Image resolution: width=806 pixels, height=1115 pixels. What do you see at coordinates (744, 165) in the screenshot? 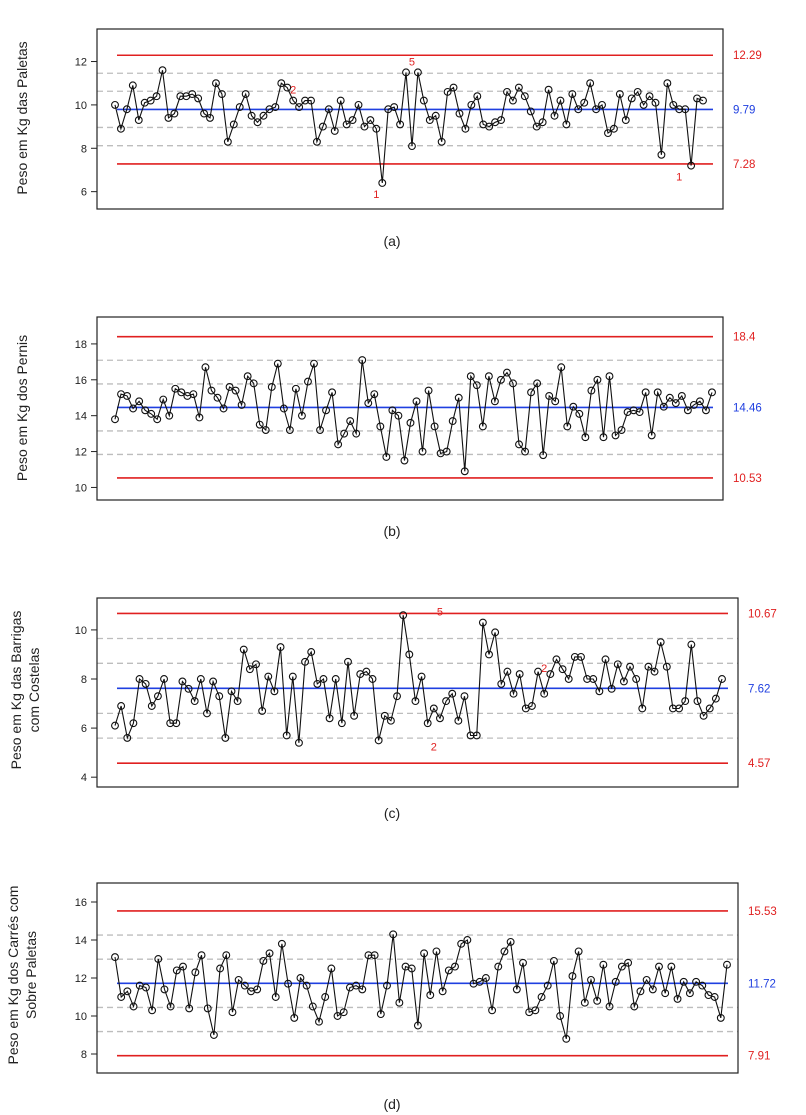
I see `lcl-label: 7.28` at bounding box center [744, 165].